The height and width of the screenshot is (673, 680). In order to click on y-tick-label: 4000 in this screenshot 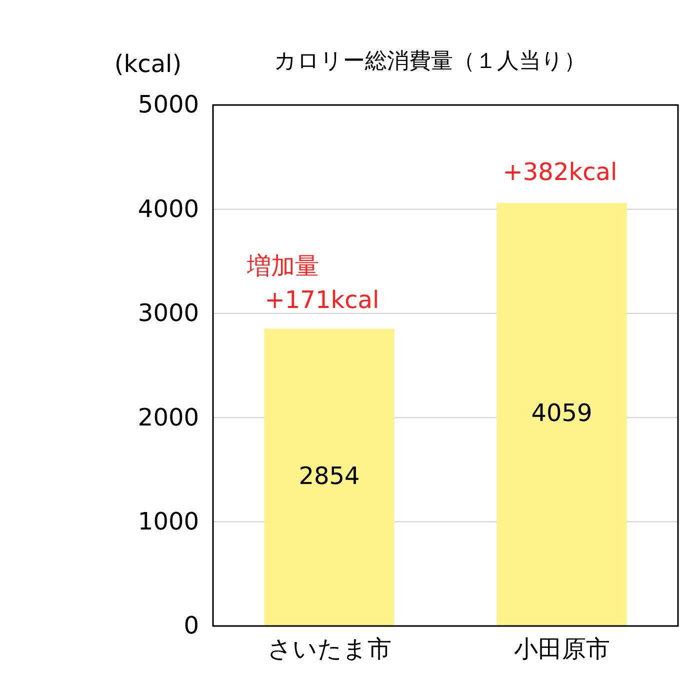, I will do `click(168, 208)`.